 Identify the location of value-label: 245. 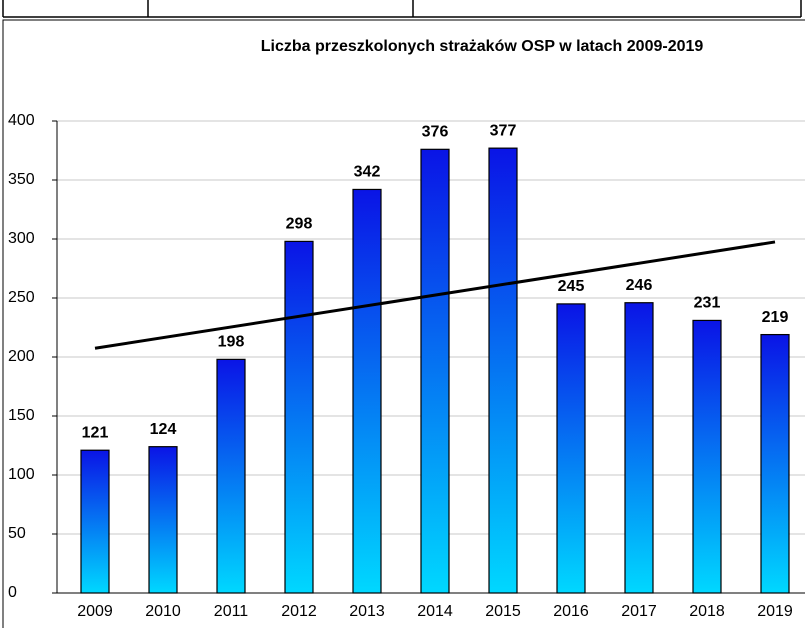
(571, 286).